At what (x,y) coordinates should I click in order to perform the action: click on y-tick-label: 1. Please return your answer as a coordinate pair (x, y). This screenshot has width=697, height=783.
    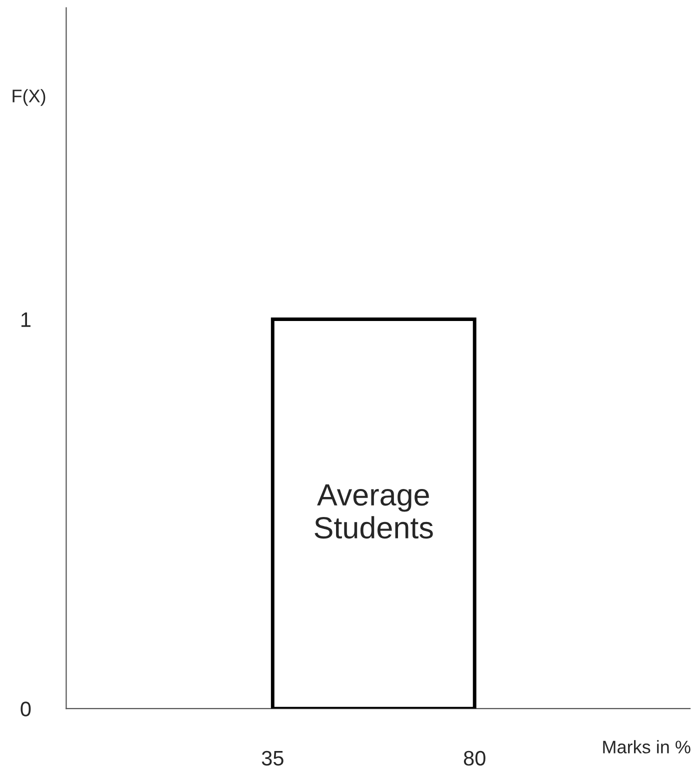
    Looking at the image, I should click on (25, 319).